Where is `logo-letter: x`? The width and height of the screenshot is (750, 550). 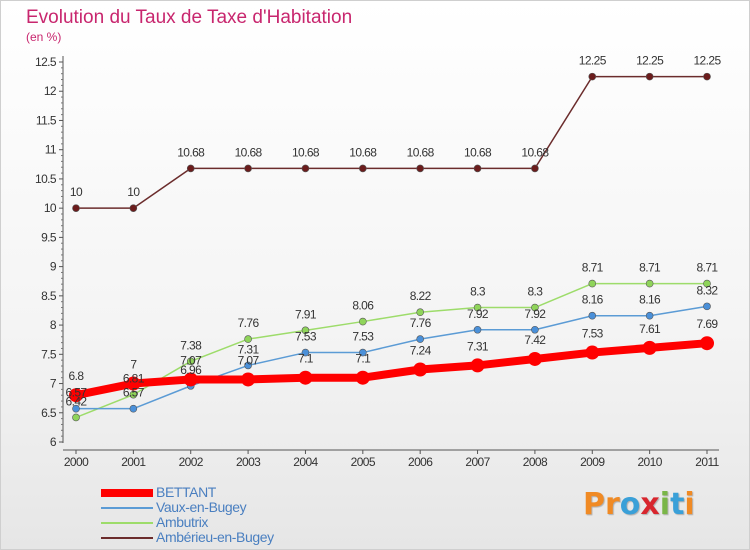 logo-letter: x is located at coordinates (650, 504).